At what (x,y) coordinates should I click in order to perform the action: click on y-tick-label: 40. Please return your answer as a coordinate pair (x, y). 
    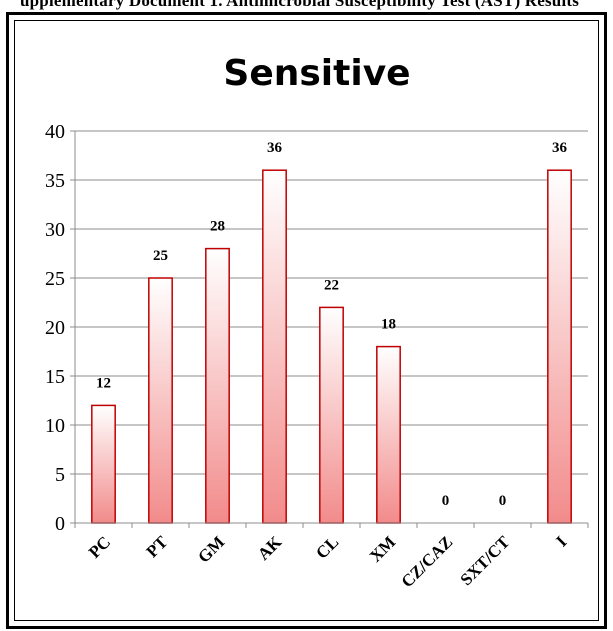
    Looking at the image, I should click on (55, 132).